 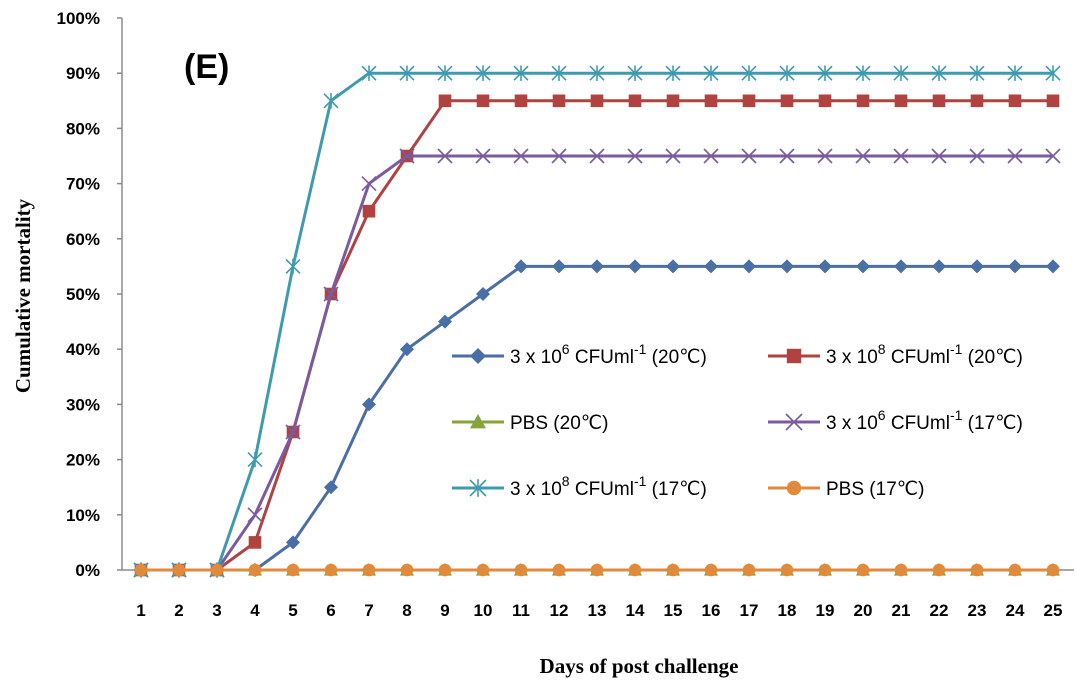 I want to click on x-tick-label: 3, so click(x=216, y=610).